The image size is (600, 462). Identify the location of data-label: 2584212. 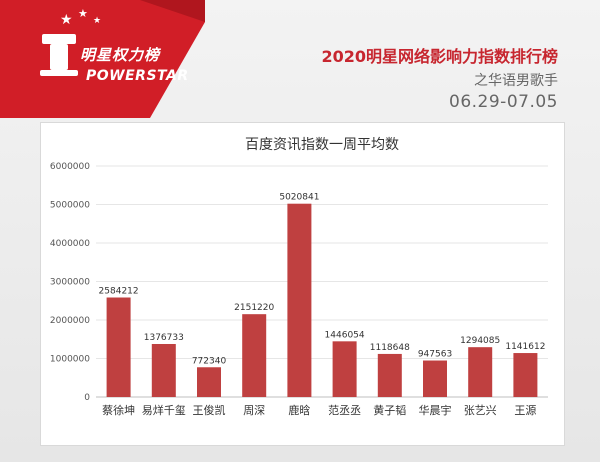
(119, 292).